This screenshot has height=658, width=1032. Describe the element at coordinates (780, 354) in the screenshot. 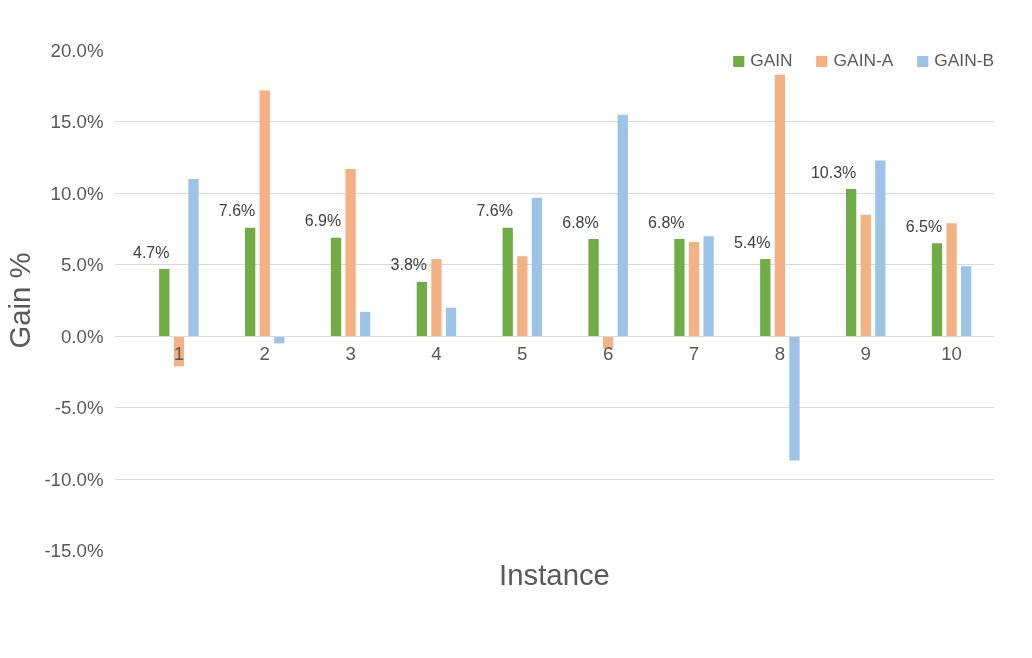

I see `x-tick-label: 8` at that location.